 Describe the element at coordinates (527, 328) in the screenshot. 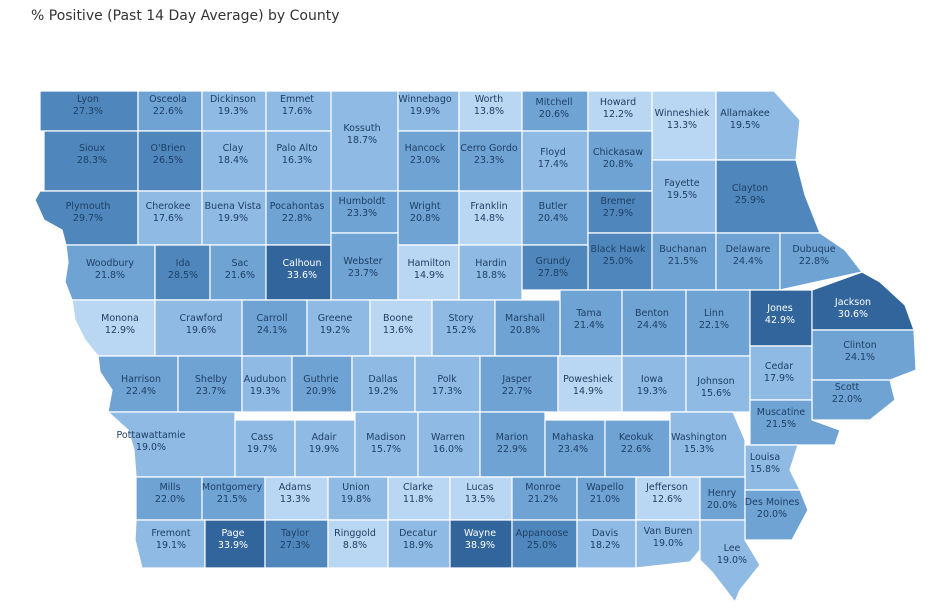

I see `county-marshall` at that location.